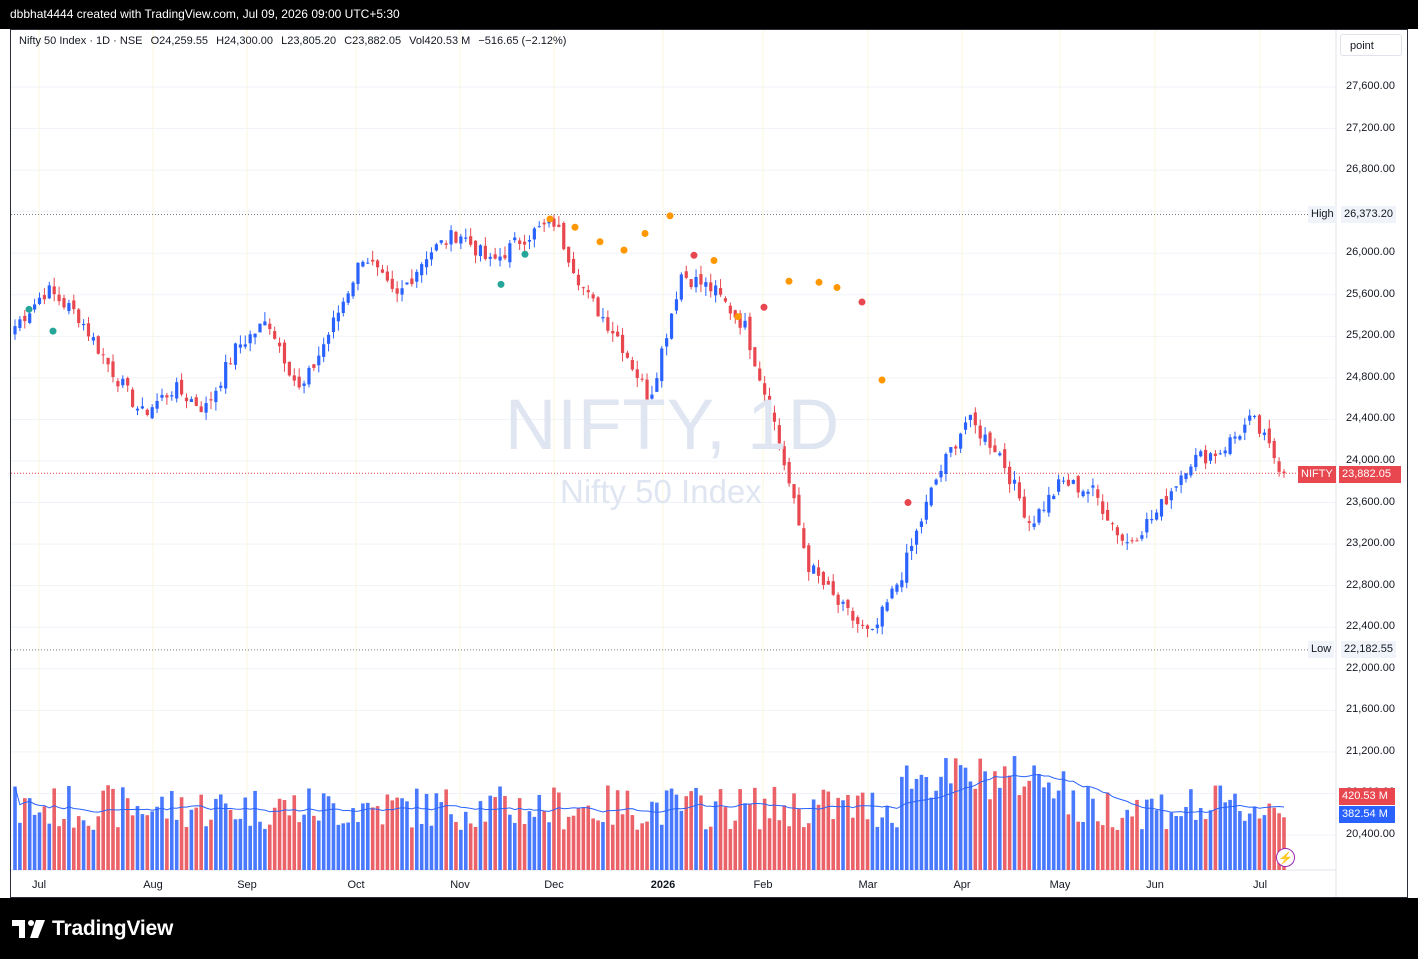 This screenshot has width=1418, height=959. Describe the element at coordinates (1285, 857) in the screenshot. I see `lightning-icon: ⚡` at that location.